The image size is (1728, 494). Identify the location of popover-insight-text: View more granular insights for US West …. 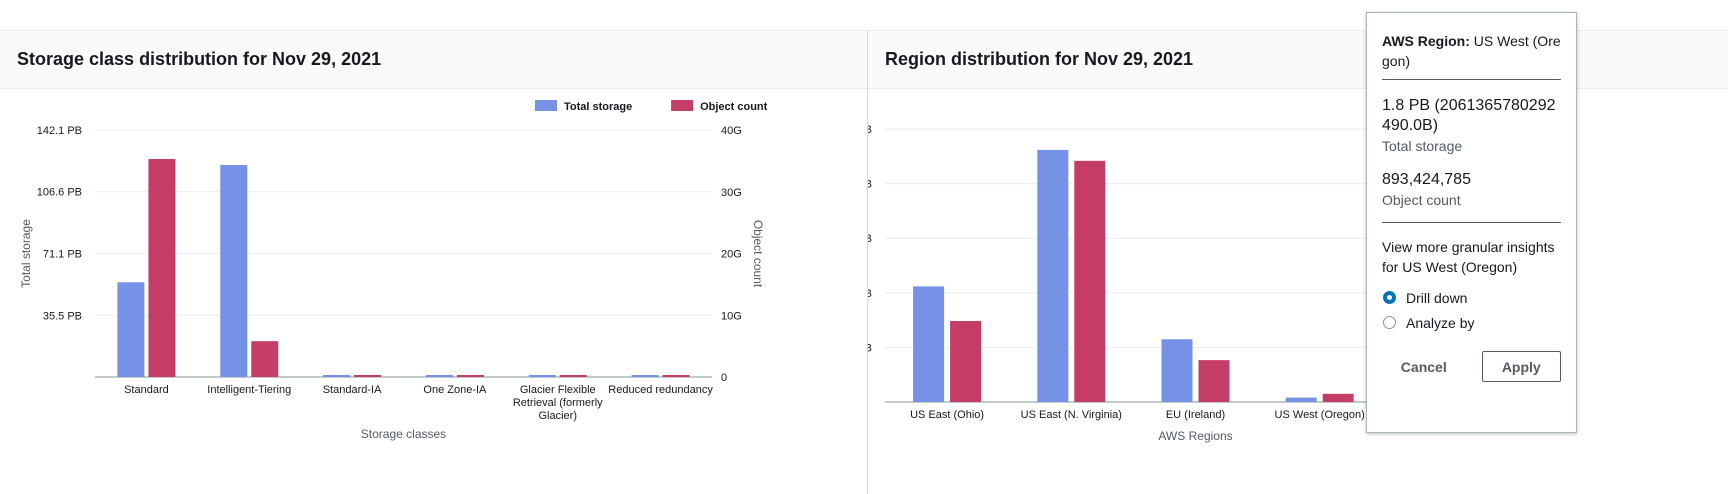
(1468, 257).